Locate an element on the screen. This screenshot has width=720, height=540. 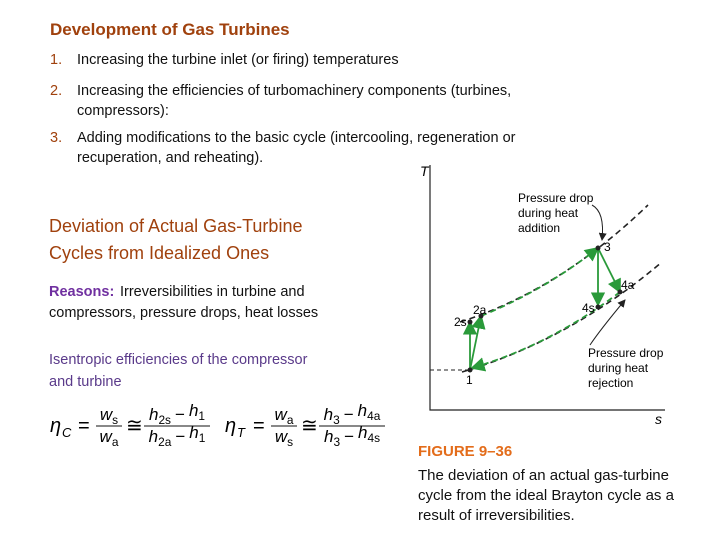
axis-label: T is located at coordinates (425, 171).